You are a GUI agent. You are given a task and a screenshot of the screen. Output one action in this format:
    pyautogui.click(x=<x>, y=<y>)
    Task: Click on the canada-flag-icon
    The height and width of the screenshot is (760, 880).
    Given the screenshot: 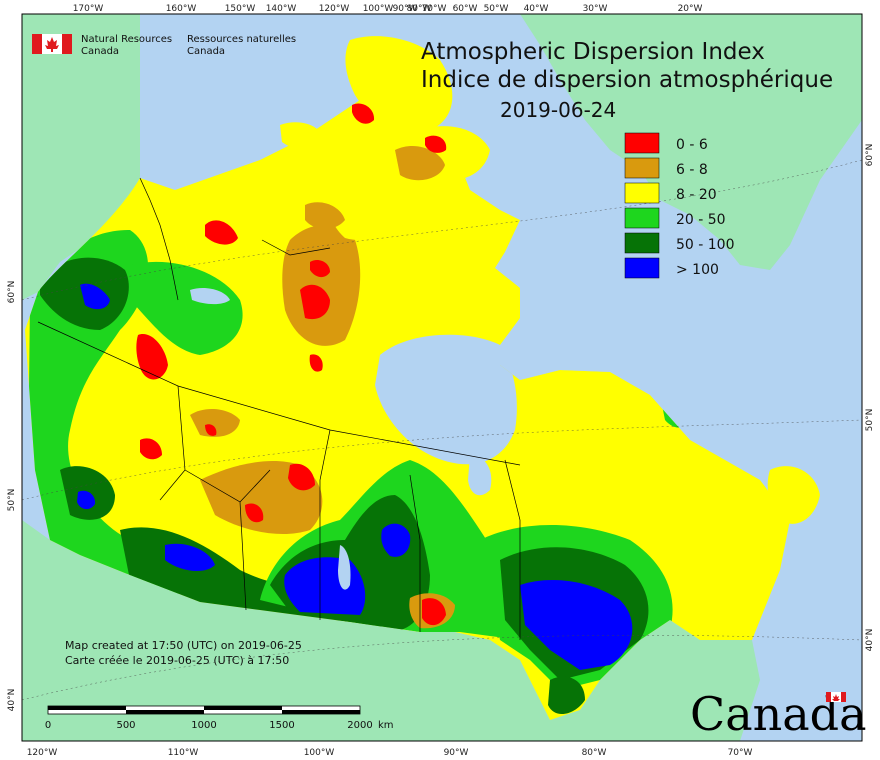 What is the action you would take?
    pyautogui.click(x=52, y=44)
    